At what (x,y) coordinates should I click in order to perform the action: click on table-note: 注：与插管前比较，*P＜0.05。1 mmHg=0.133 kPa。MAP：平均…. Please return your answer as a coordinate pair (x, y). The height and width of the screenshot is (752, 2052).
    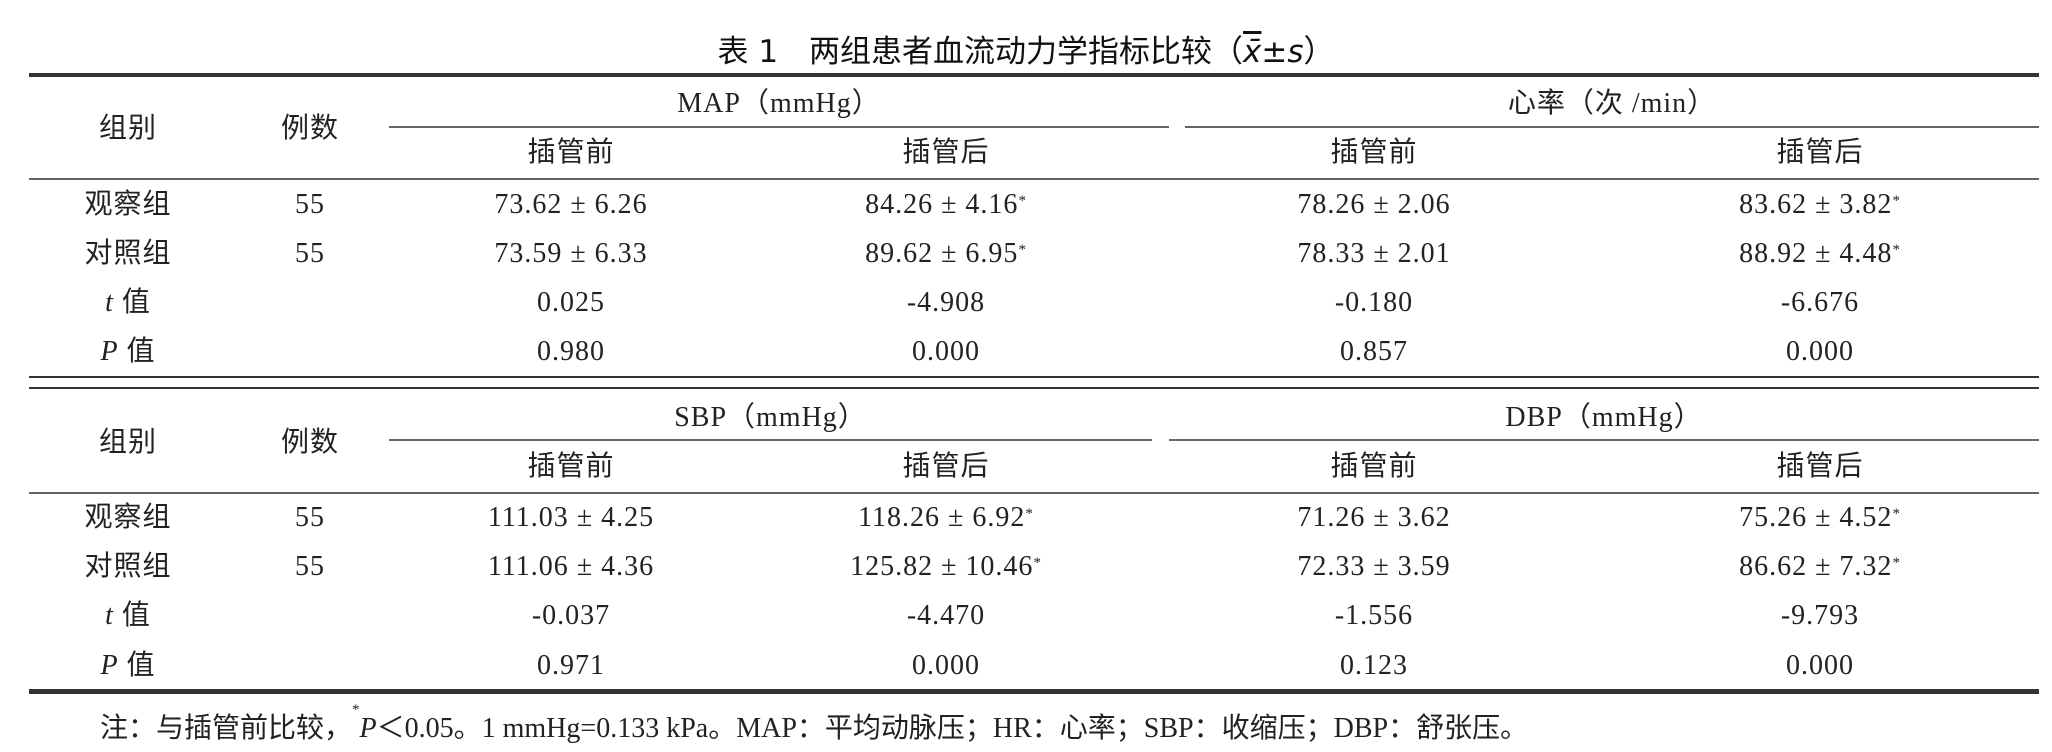
    Looking at the image, I should click on (814, 723).